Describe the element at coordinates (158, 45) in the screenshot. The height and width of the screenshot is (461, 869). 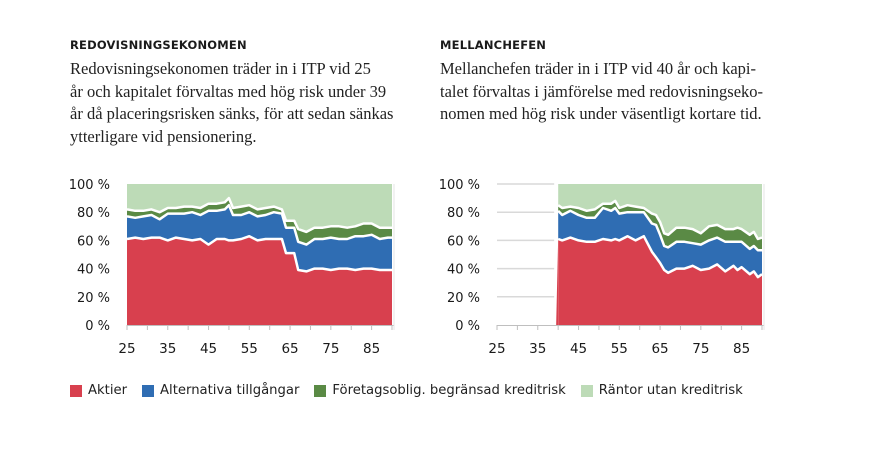
I see `panel-title: REDOVISNINGSEKONOMEN` at that location.